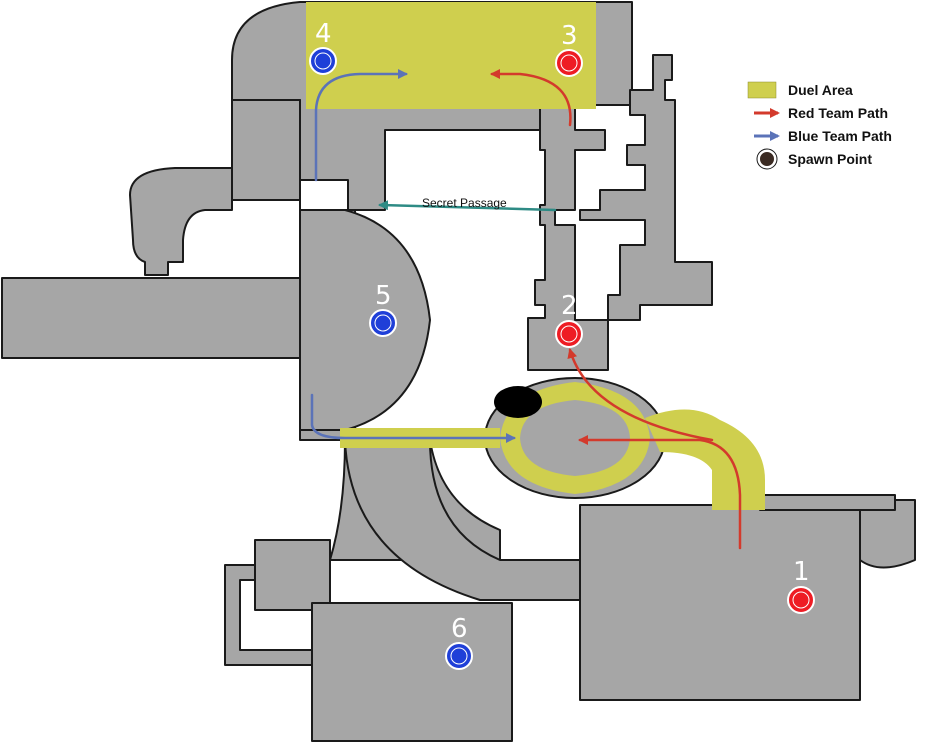 The width and height of the screenshot is (944, 744). What do you see at coordinates (840, 136) in the screenshot?
I see `legend-label-blue-path: Blue Team Path` at bounding box center [840, 136].